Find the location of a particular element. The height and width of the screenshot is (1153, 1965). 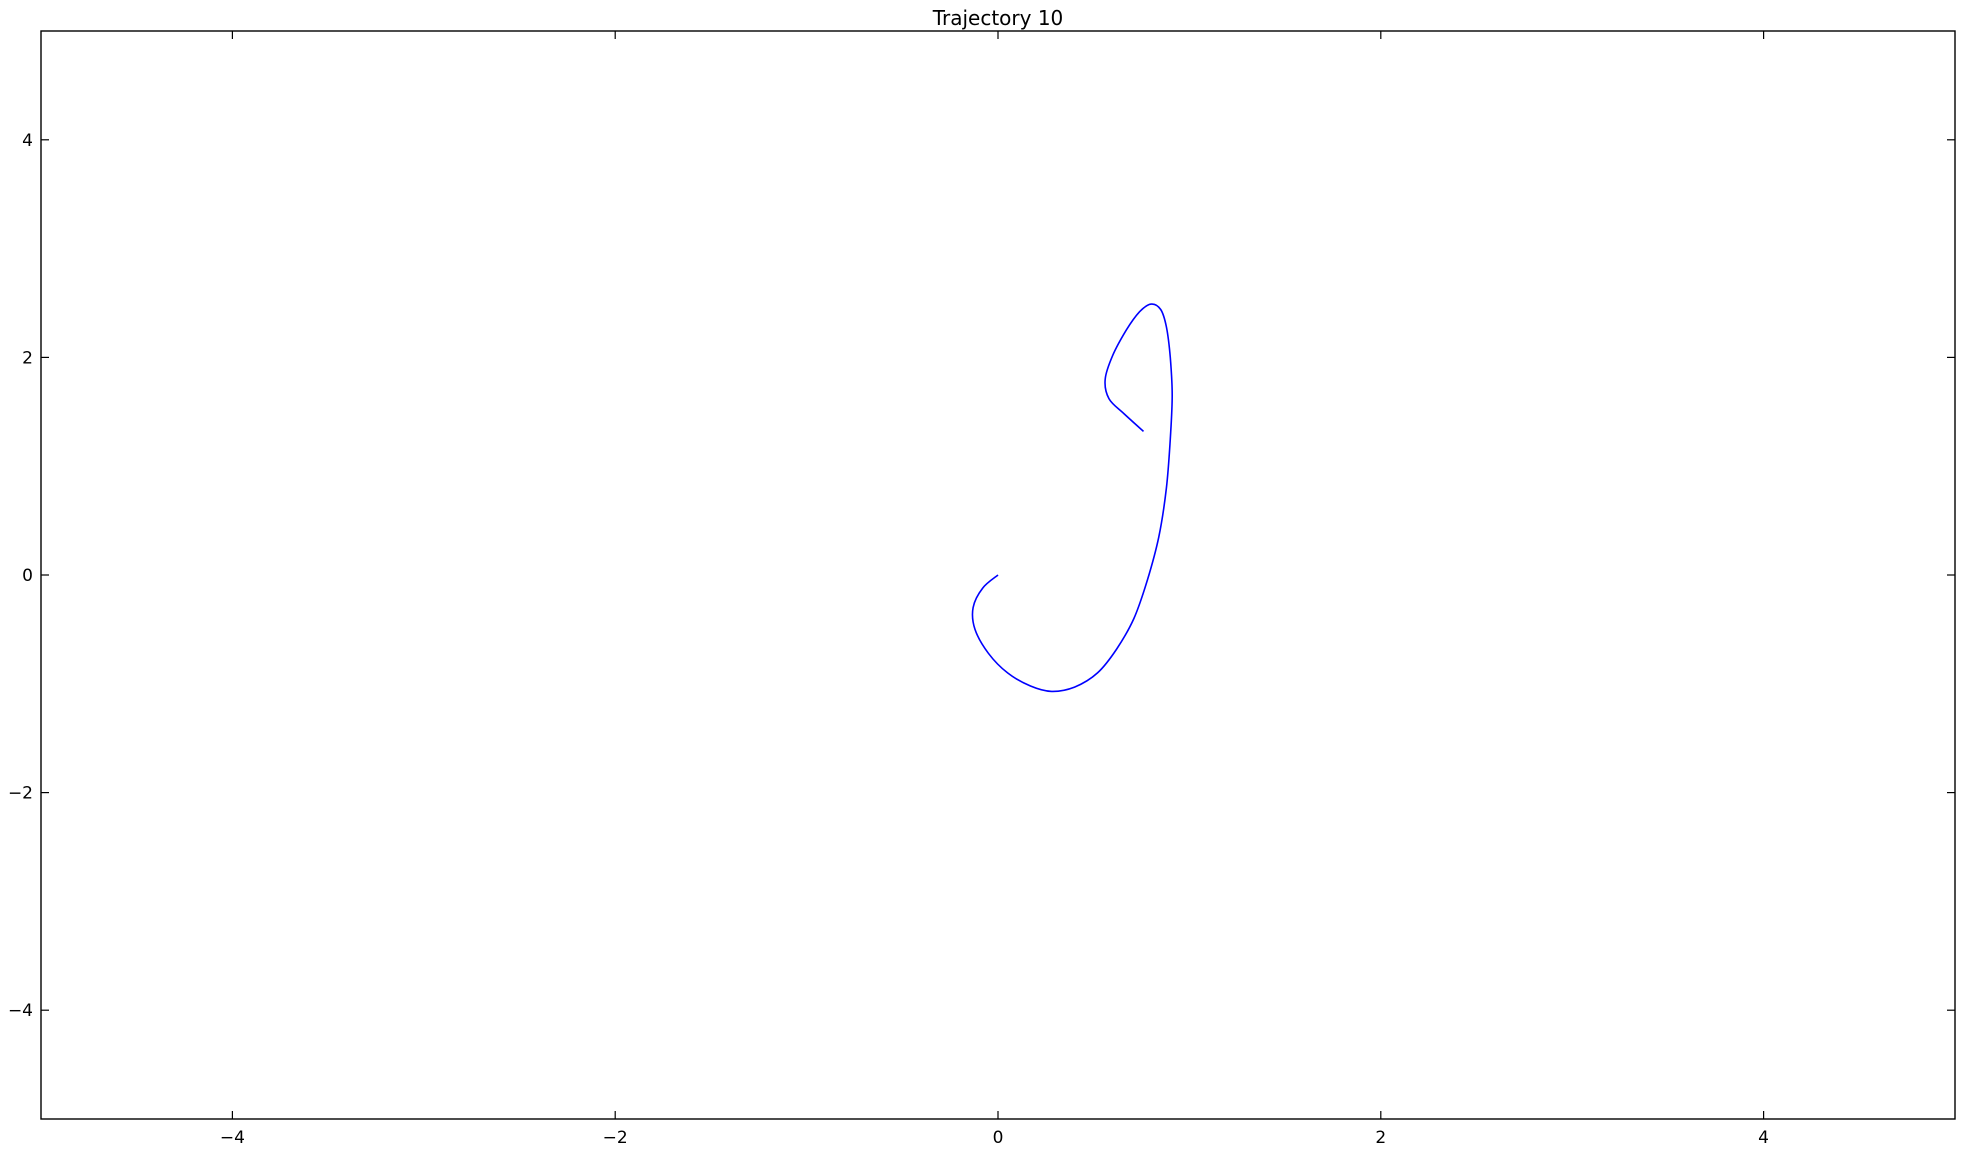

y-tick-label: −2 is located at coordinates (20, 794).